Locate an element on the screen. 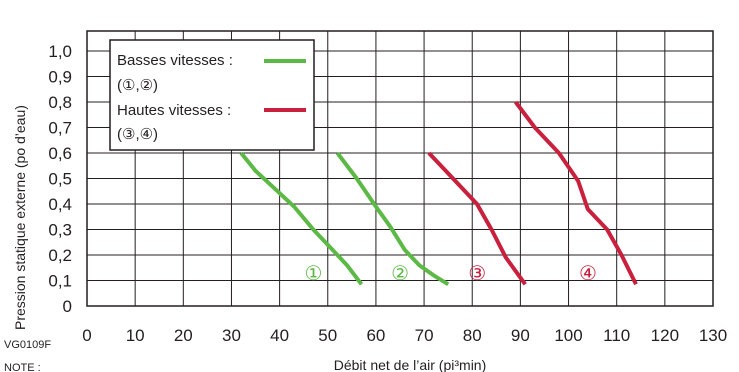  curve-label-3: ③ is located at coordinates (477, 273).